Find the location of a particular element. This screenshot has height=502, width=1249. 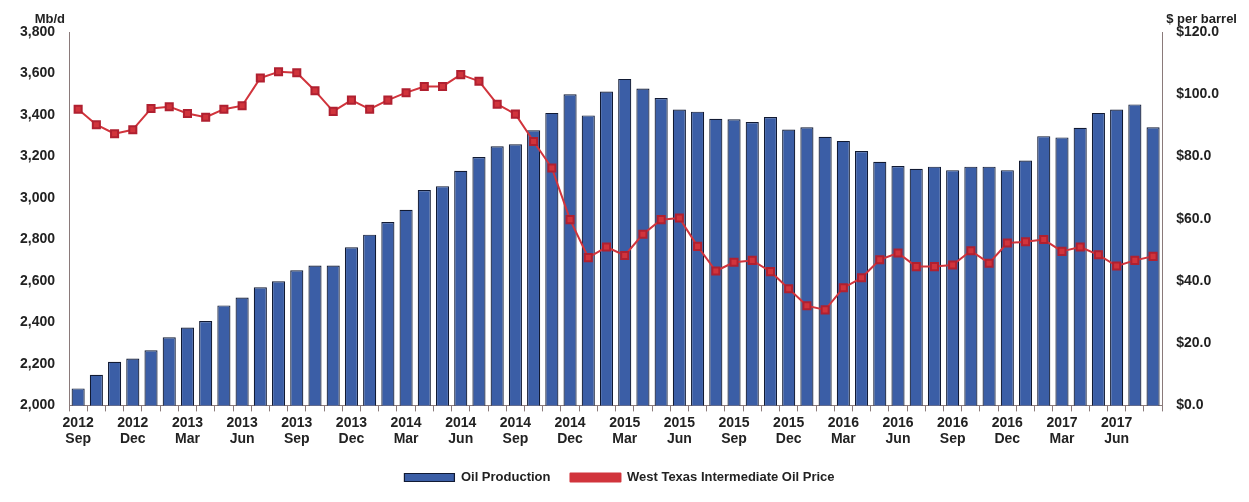

y-tick-label: 2,600 is located at coordinates (37, 279).